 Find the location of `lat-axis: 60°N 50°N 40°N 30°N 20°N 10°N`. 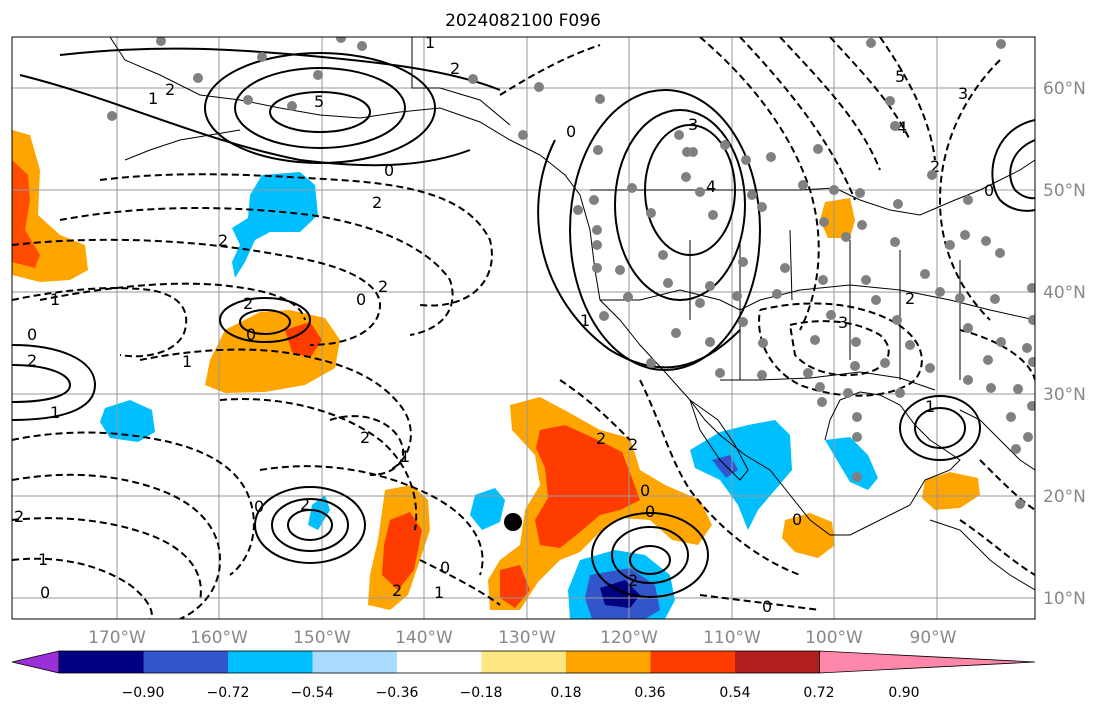

lat-axis: 60°N 50°N 40°N 30°N 20°N 10°N is located at coordinates (1064, 344).